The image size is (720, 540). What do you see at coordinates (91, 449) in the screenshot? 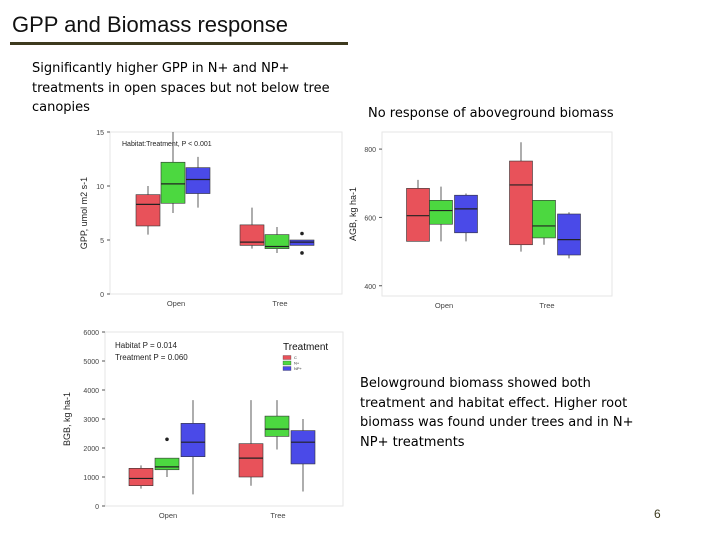
I see `y-tick-label: 2000` at bounding box center [91, 449].